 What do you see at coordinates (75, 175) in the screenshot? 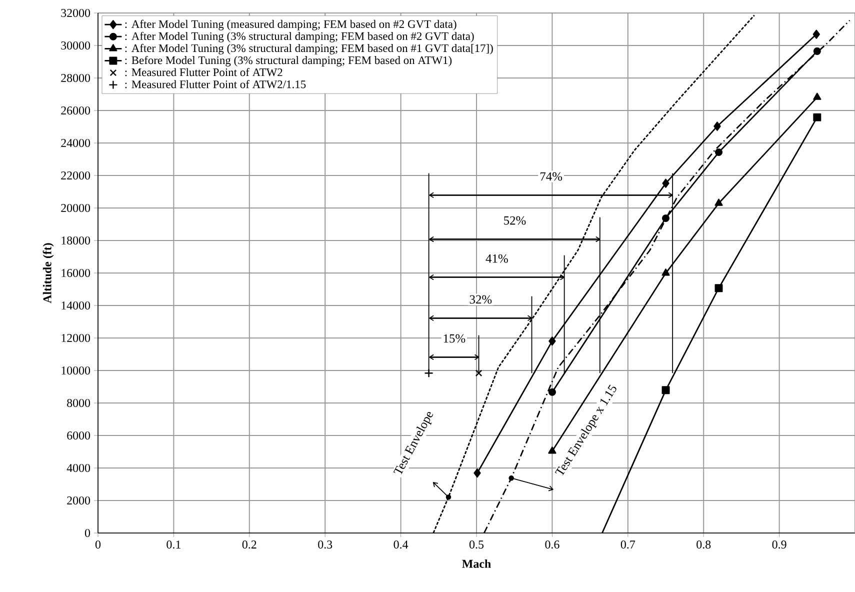
I see `y-tick-label: 22000` at bounding box center [75, 175].